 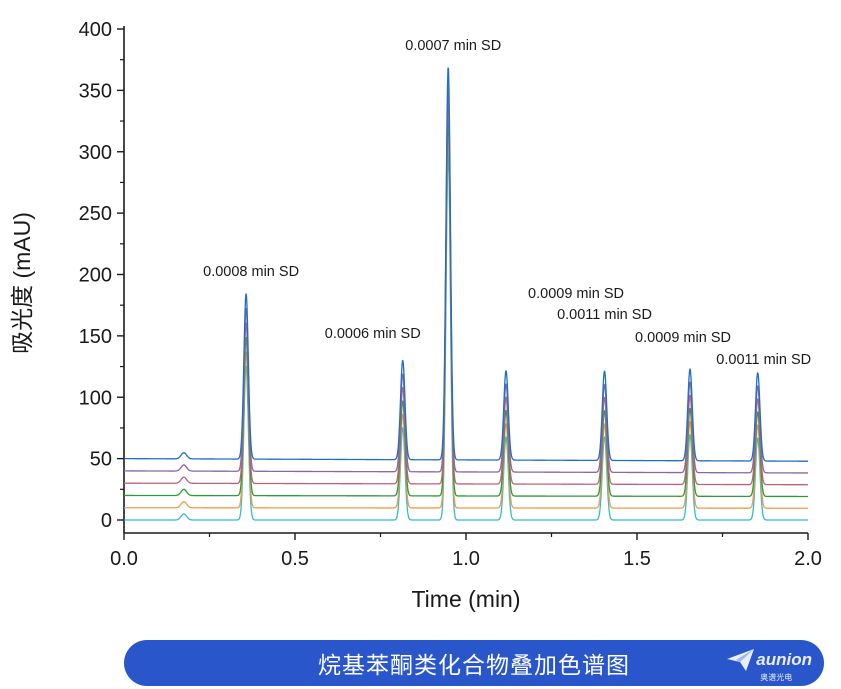 What do you see at coordinates (95, 337) in the screenshot?
I see `y-tick-label: 150` at bounding box center [95, 337].